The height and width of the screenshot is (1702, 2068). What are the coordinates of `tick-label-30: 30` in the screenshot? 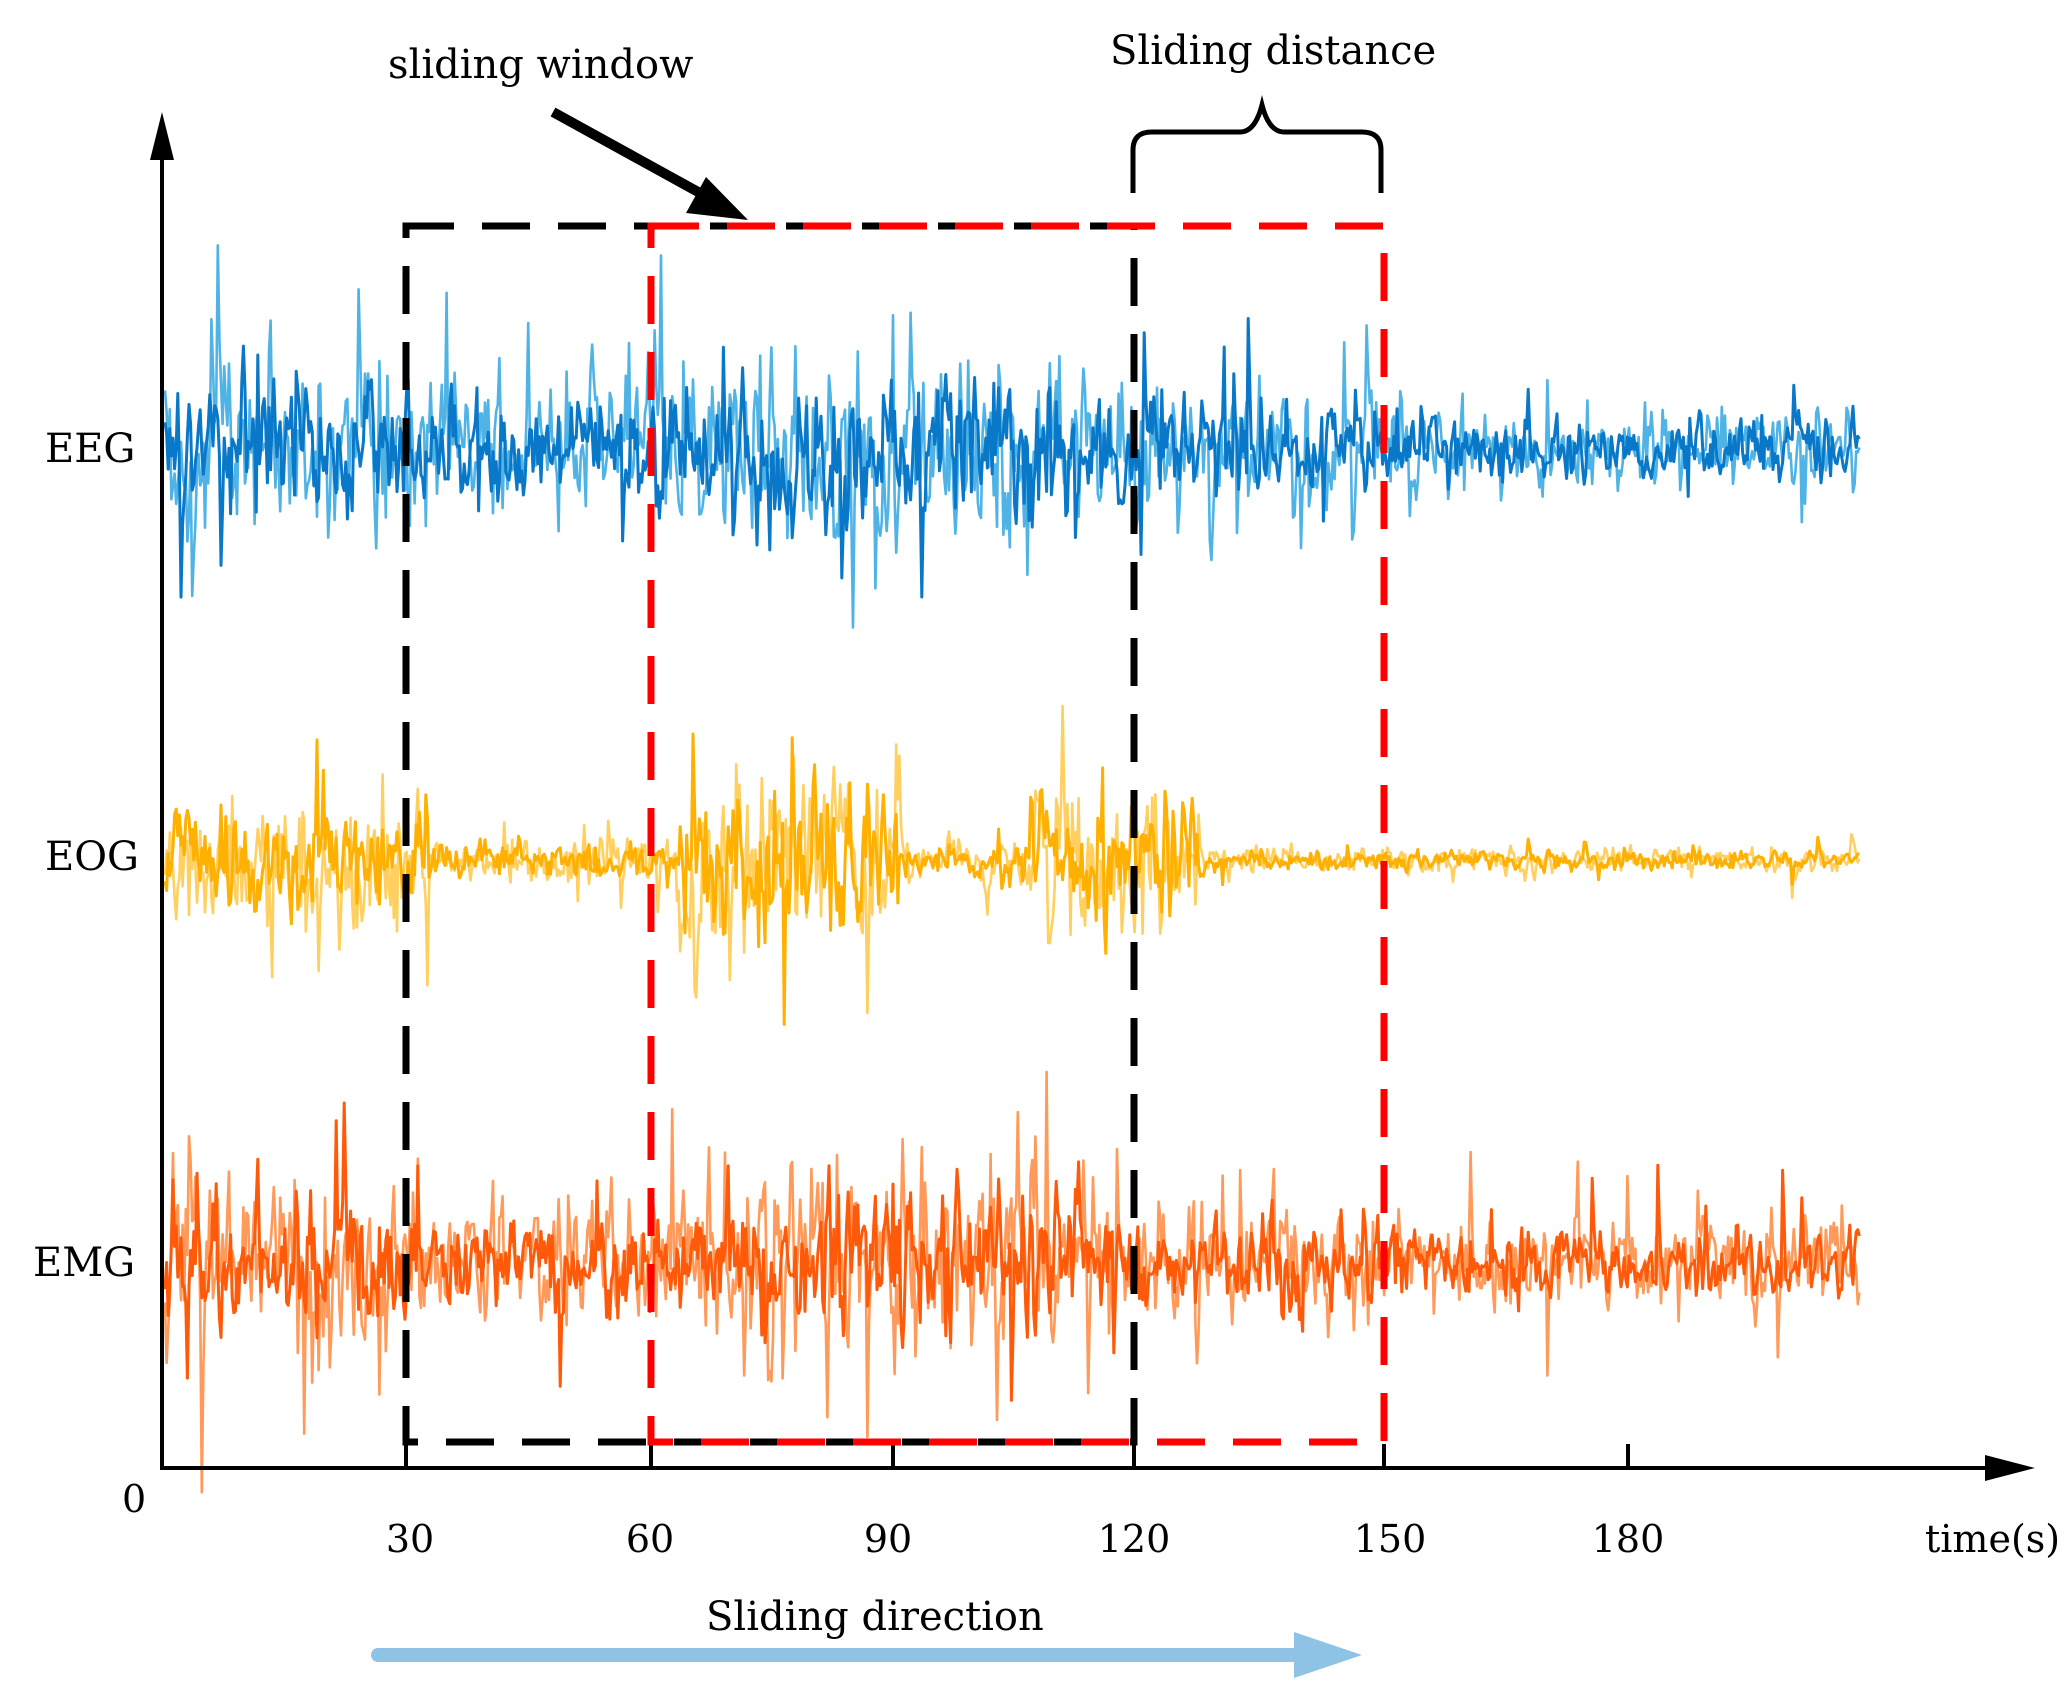 It's located at (410, 1539).